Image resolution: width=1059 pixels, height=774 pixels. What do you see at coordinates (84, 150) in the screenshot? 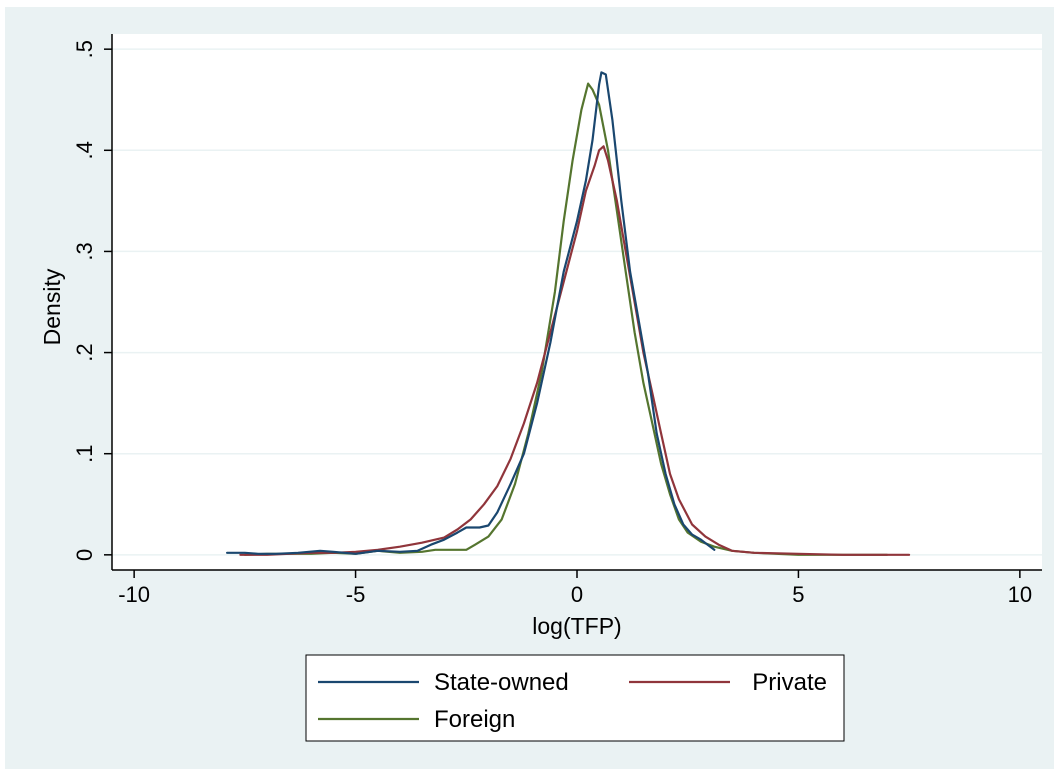
I see `y-tick-label: .4` at bounding box center [84, 150].